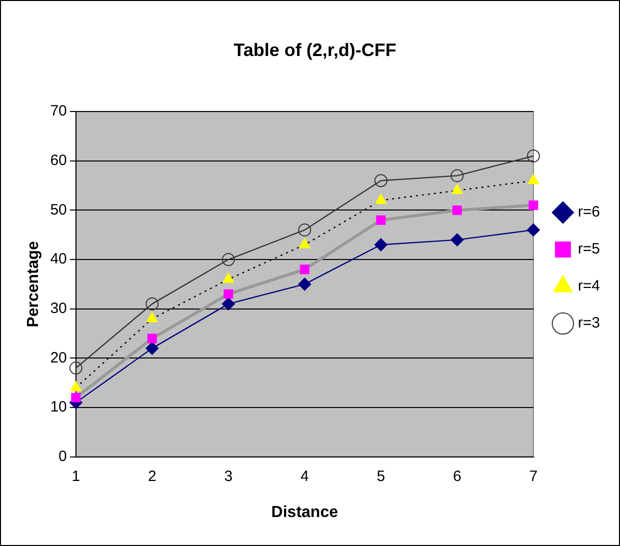 This screenshot has width=620, height=546. Describe the element at coordinates (62, 456) in the screenshot. I see `y-tick-label: 0` at that location.